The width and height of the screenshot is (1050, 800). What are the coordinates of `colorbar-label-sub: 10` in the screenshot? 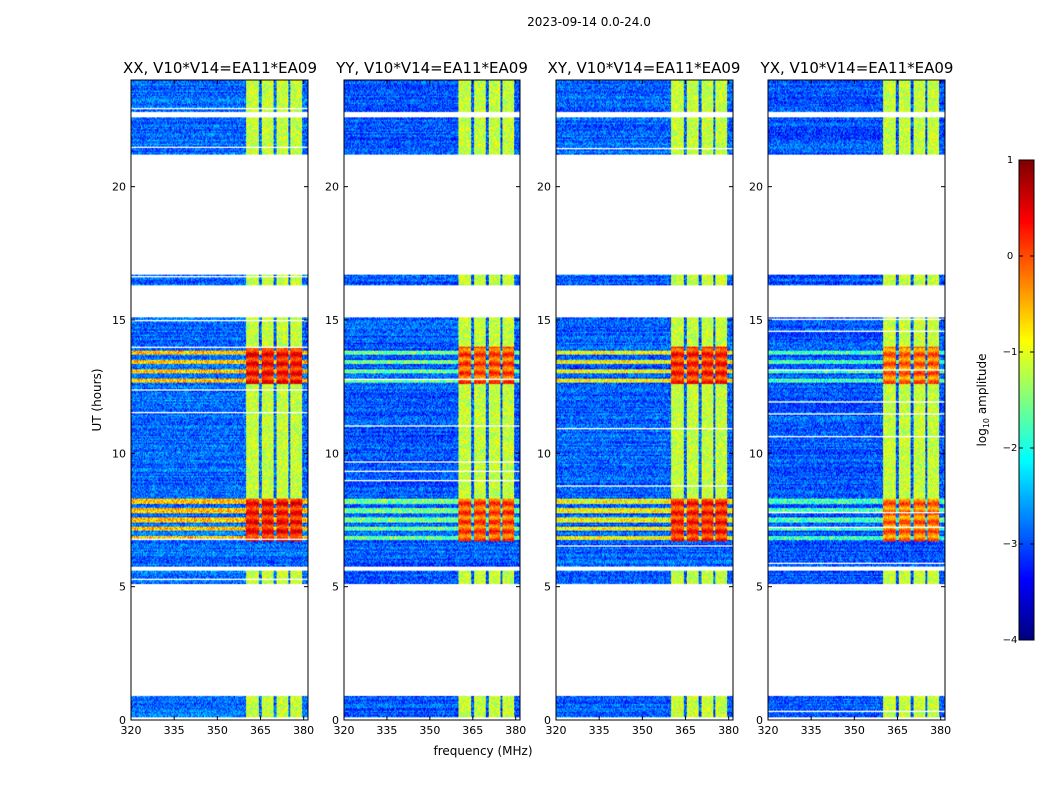 It's located at (986, 423).